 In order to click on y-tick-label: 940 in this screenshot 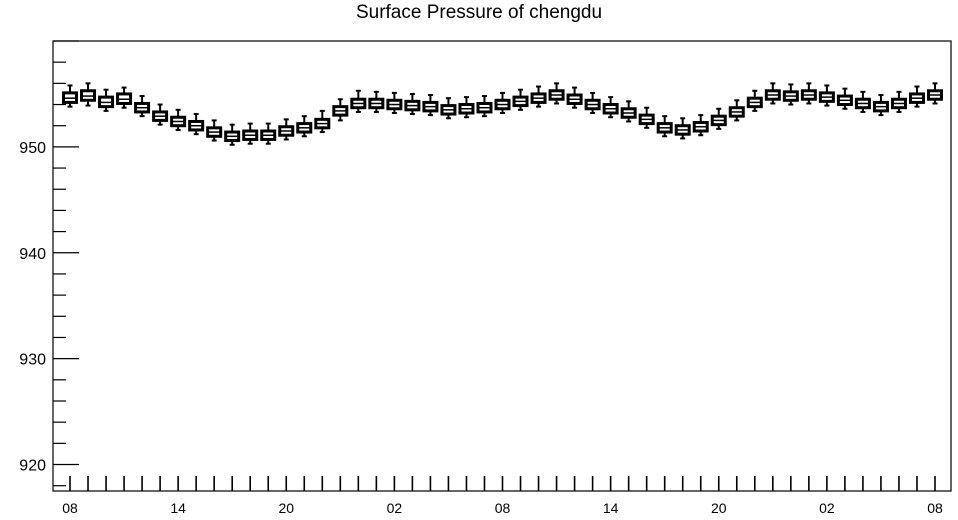, I will do `click(32, 254)`.